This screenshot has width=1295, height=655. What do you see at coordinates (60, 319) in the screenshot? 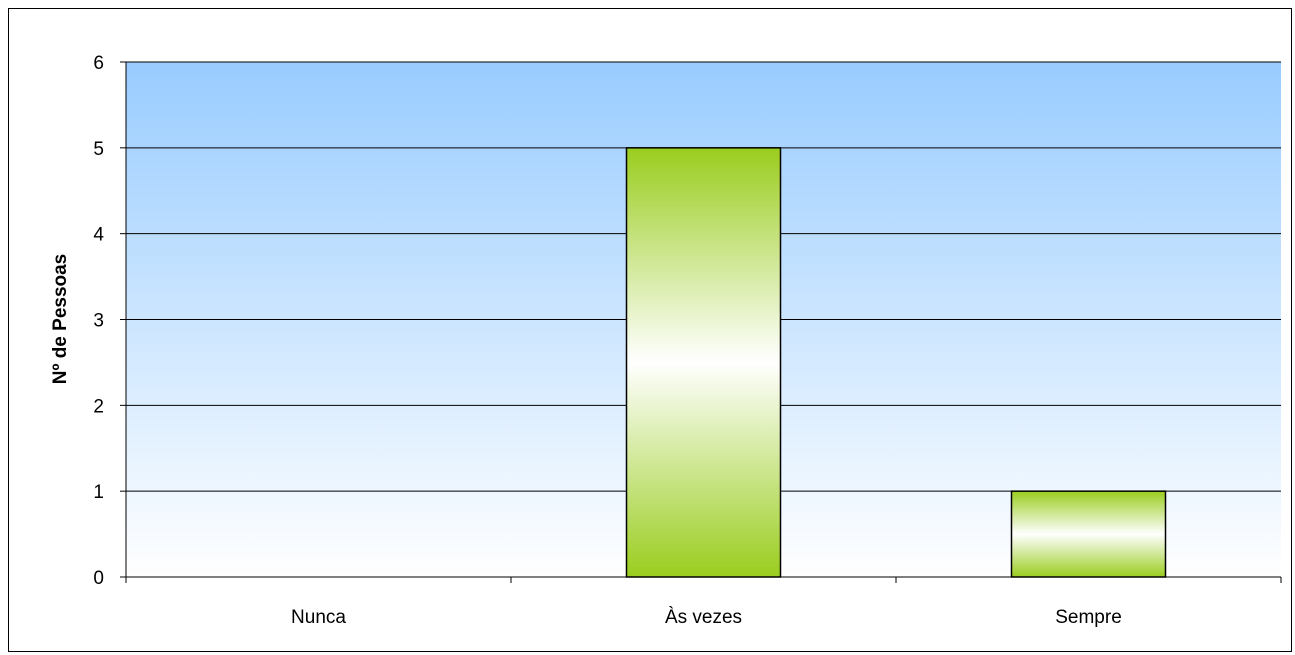
I see `y-axis-title: Nº de Pessoas` at bounding box center [60, 319].